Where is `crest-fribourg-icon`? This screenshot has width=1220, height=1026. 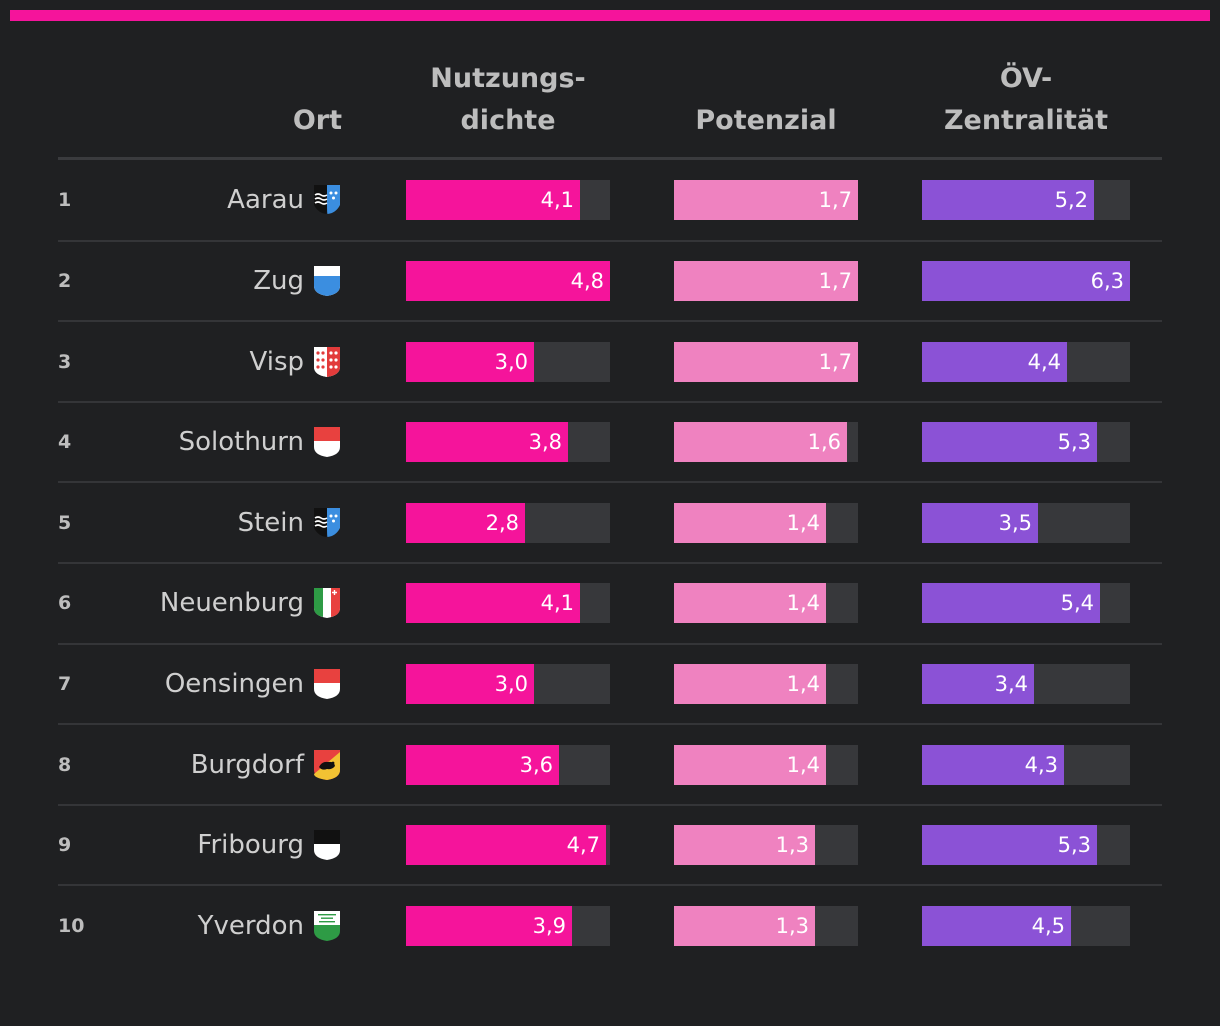
crest-fribourg-icon is located at coordinates (327, 845).